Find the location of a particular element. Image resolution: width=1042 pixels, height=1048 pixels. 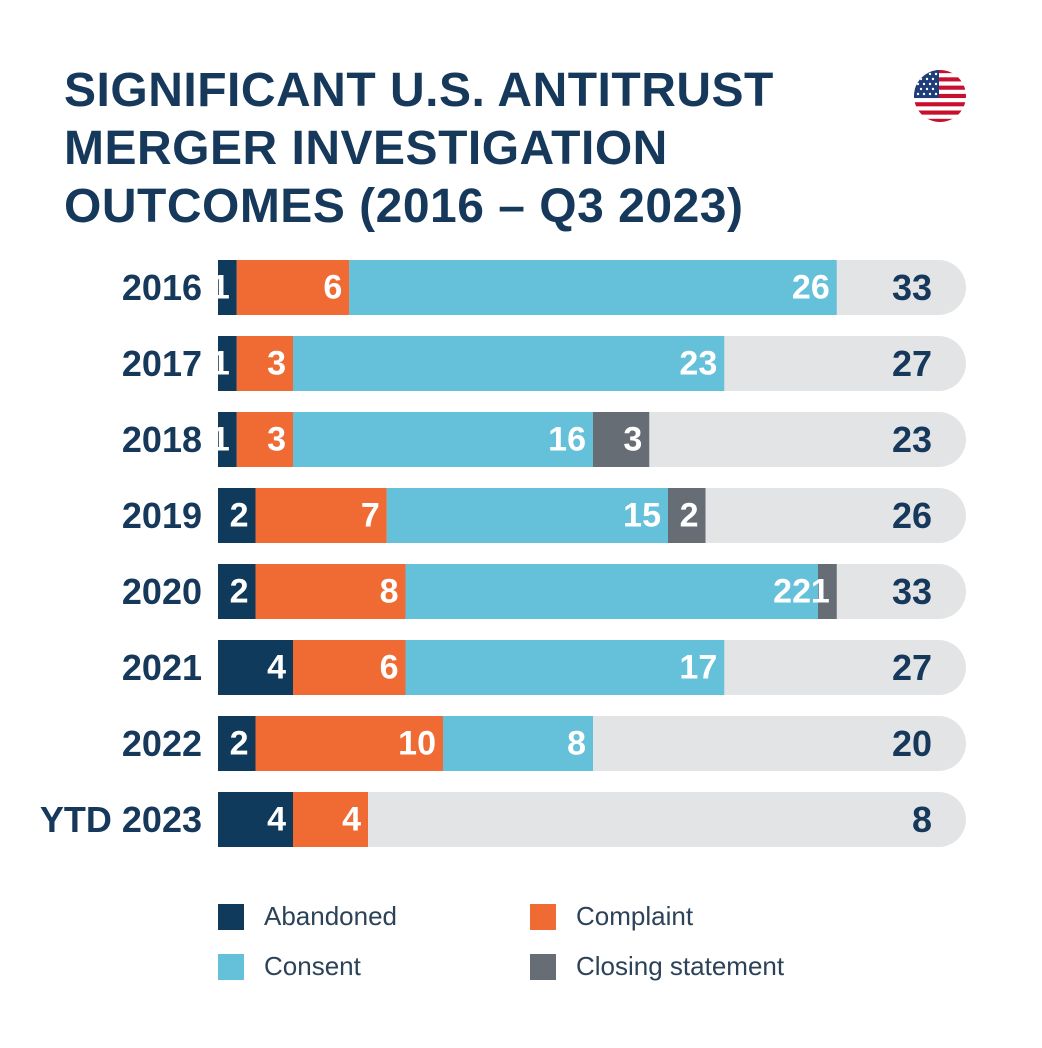

legend-item: Consent is located at coordinates (289, 966).